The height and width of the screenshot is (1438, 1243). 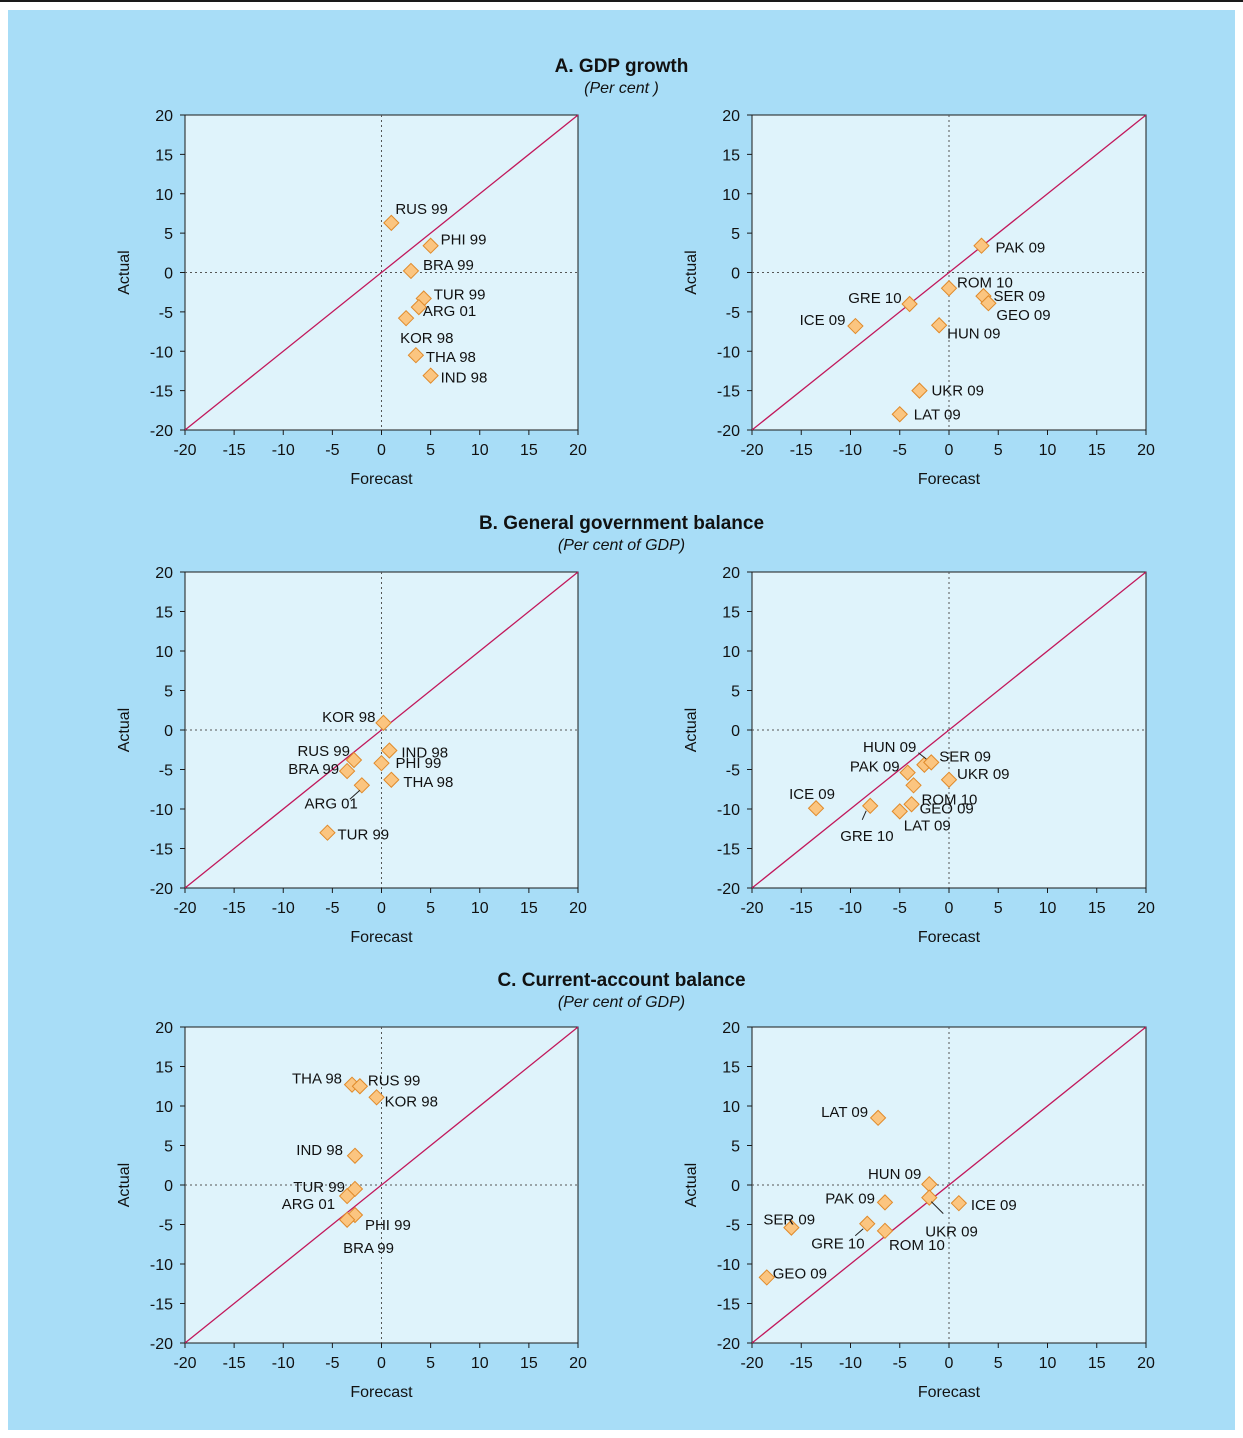 What do you see at coordinates (621, 523) in the screenshot?
I see `section-b-title: B. General government balance` at bounding box center [621, 523].